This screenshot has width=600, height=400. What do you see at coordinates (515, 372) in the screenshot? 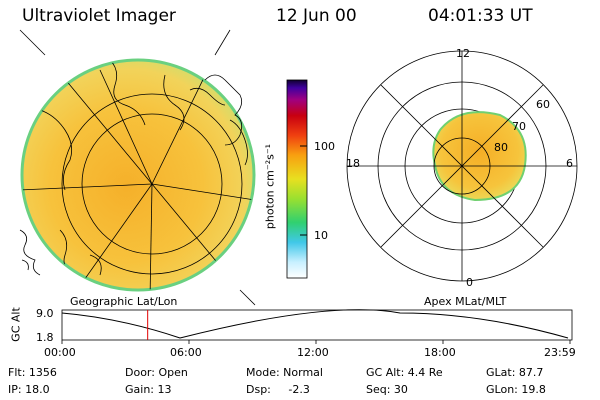
I see `status-glat: GLat: 87.7` at bounding box center [515, 372].